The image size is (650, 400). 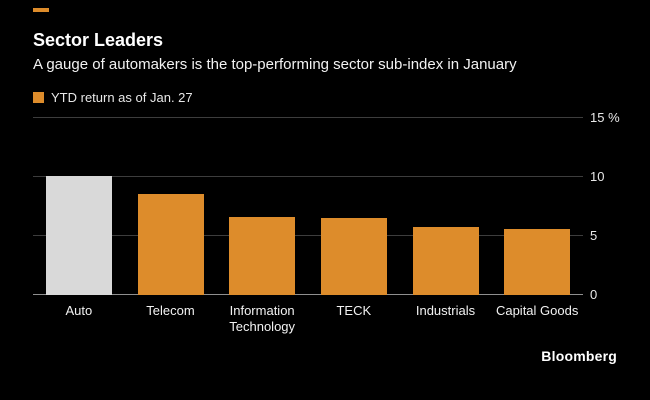 What do you see at coordinates (605, 117) in the screenshot?
I see `y-tick-label-15: 15 %` at bounding box center [605, 117].